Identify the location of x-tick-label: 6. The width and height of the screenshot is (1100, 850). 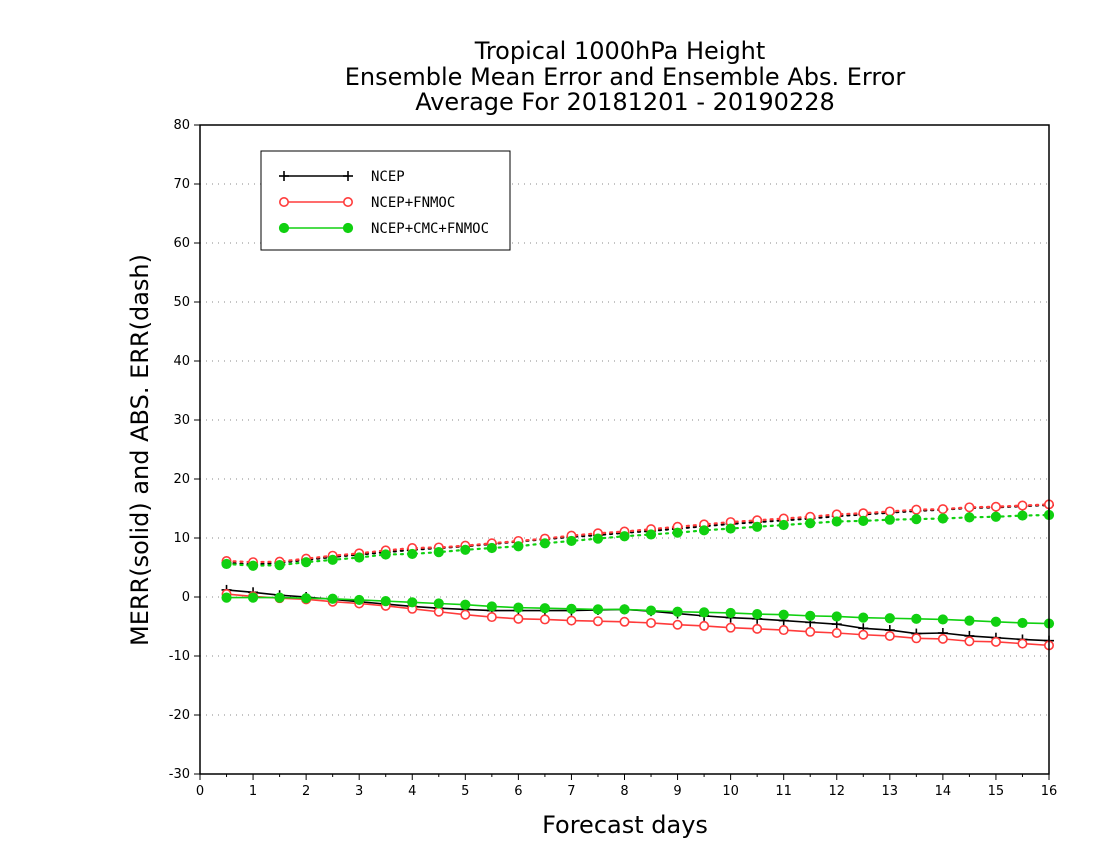
(518, 791).